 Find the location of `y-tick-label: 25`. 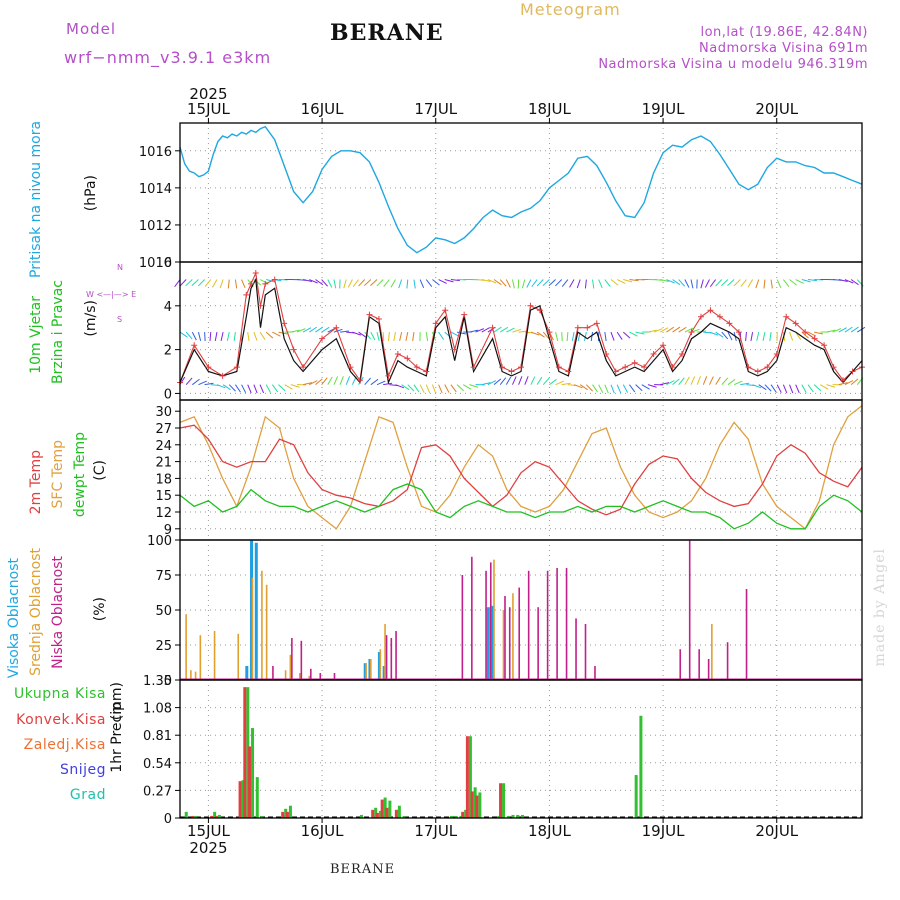

y-tick-label: 25 is located at coordinates (163, 646).